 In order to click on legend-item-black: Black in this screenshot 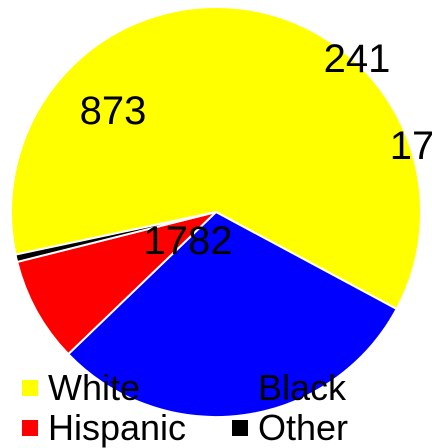, I will do `click(327, 388)`.